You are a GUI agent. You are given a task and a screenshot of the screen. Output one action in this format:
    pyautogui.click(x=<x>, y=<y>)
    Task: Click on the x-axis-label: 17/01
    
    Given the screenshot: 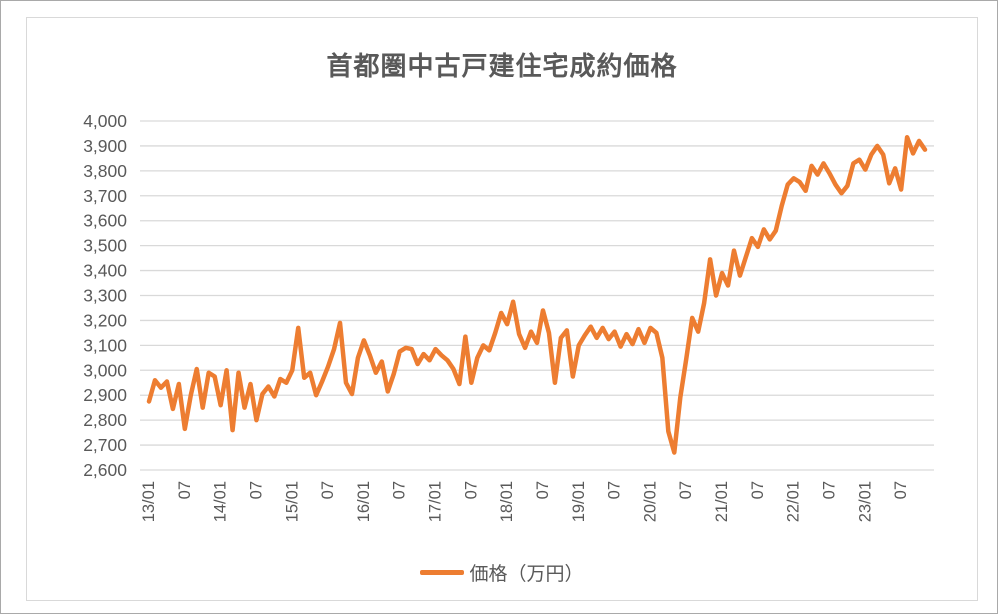 What is the action you would take?
    pyautogui.click(x=436, y=501)
    